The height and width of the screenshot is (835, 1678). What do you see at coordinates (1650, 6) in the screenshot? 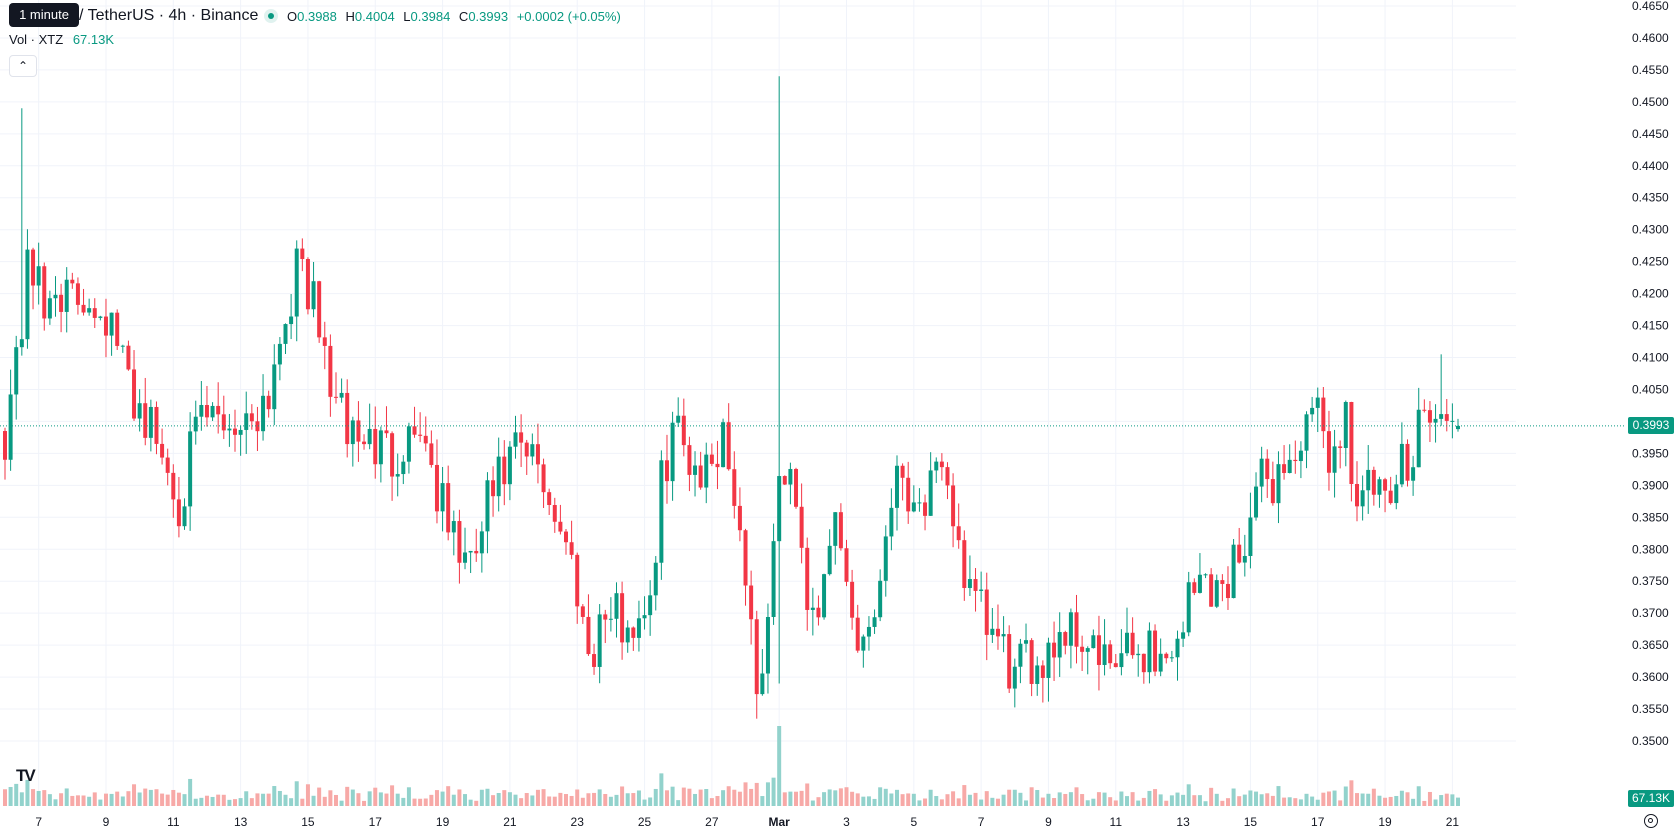
I see `price-tick-label: 0.4650` at bounding box center [1650, 6].